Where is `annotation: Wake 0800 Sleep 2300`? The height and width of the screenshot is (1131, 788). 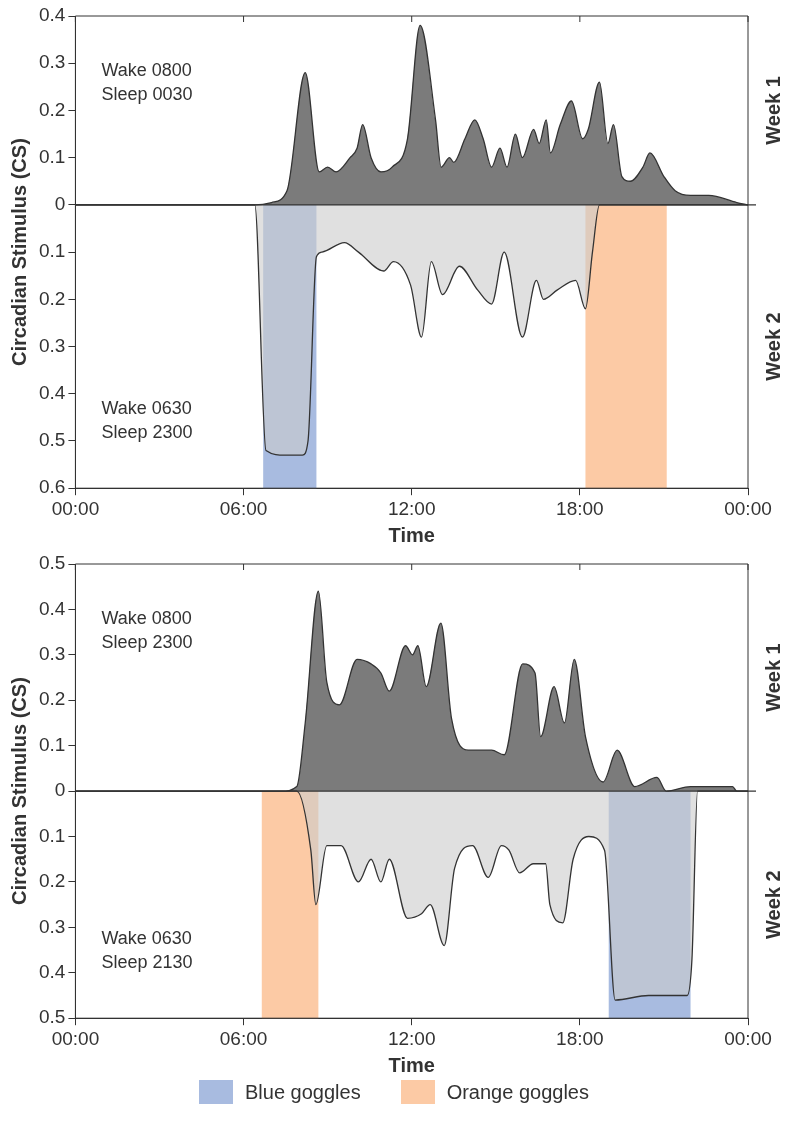 annotation: Wake 0800 Sleep 2300 is located at coordinates (147, 630).